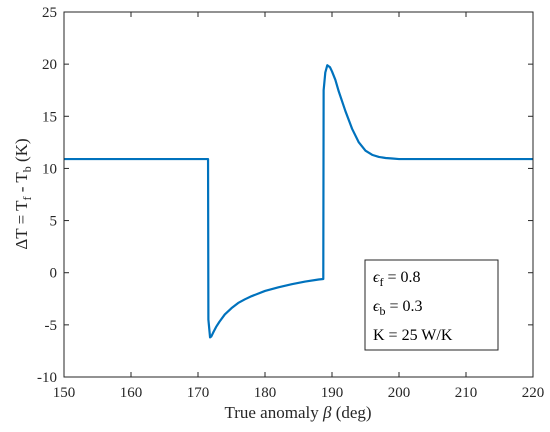 Image resolution: width=550 pixels, height=432 pixels. Describe the element at coordinates (49, 169) in the screenshot. I see `y-tick-label: 10` at that location.